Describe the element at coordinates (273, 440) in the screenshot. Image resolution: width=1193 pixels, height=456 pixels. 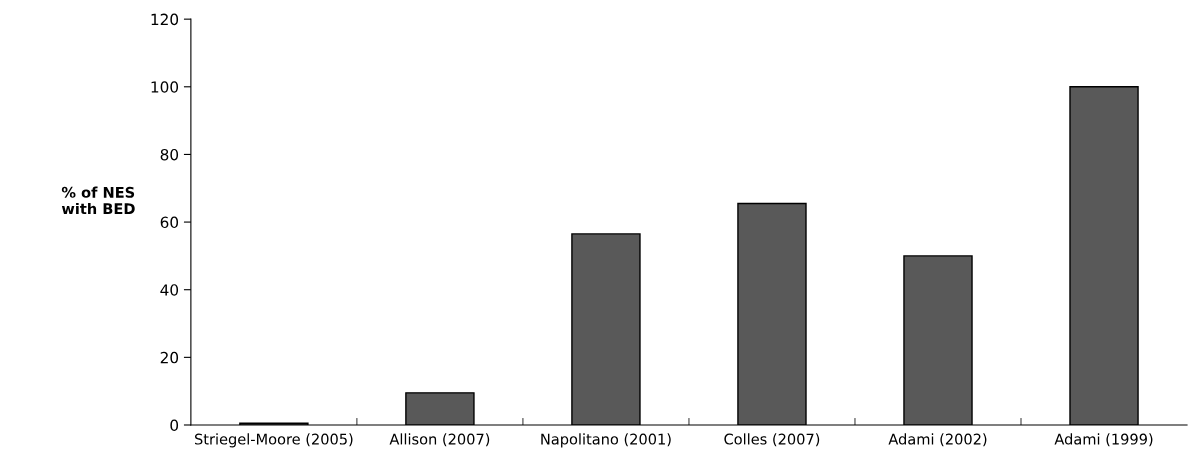
I see `x-tick-label: Striegel-Moore (2005)` at that location.